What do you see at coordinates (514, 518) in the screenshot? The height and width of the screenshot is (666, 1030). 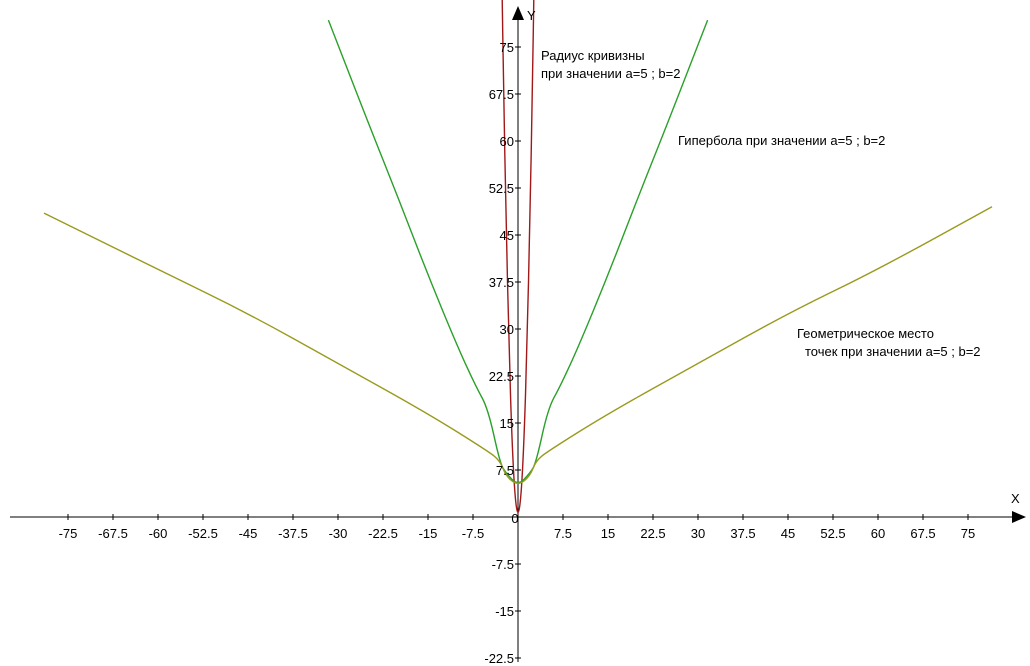 I see `origin-label: 0` at bounding box center [514, 518].